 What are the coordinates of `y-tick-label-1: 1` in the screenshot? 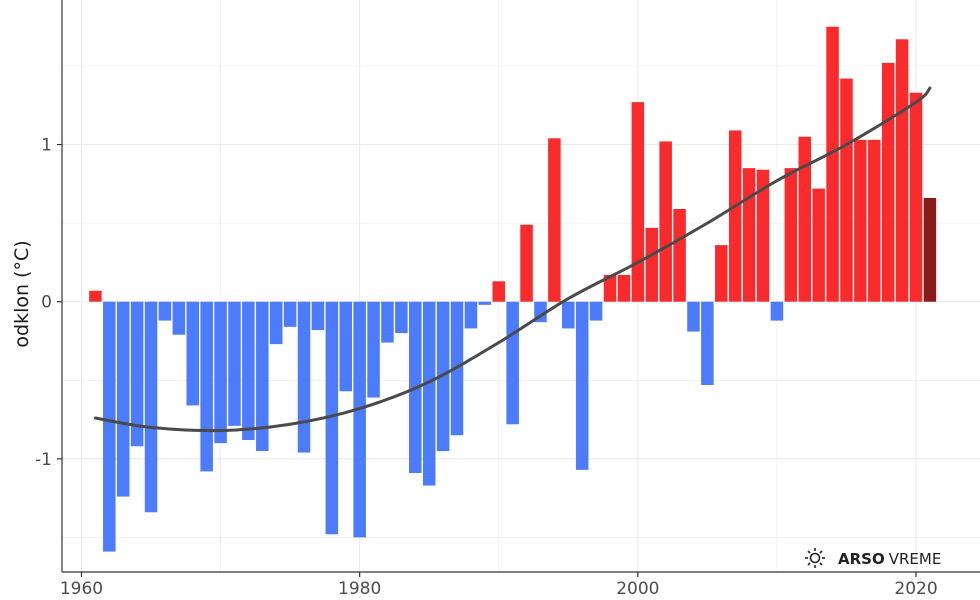 It's located at (46, 146).